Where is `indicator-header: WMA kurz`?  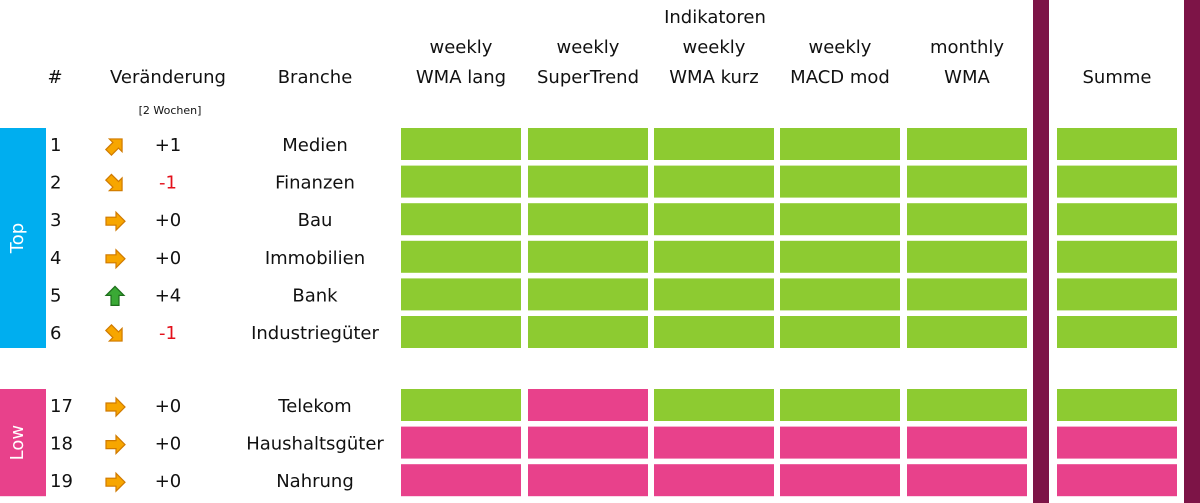
indicator-header: WMA kurz is located at coordinates (714, 77).